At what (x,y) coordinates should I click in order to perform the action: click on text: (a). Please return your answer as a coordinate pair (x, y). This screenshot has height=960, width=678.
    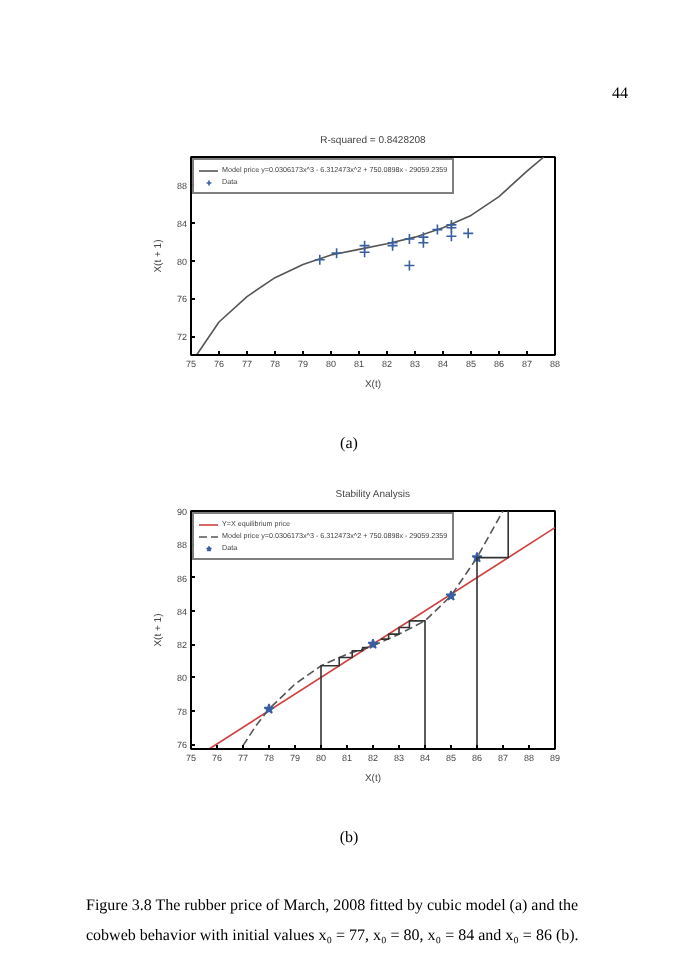
    Looking at the image, I should click on (349, 444).